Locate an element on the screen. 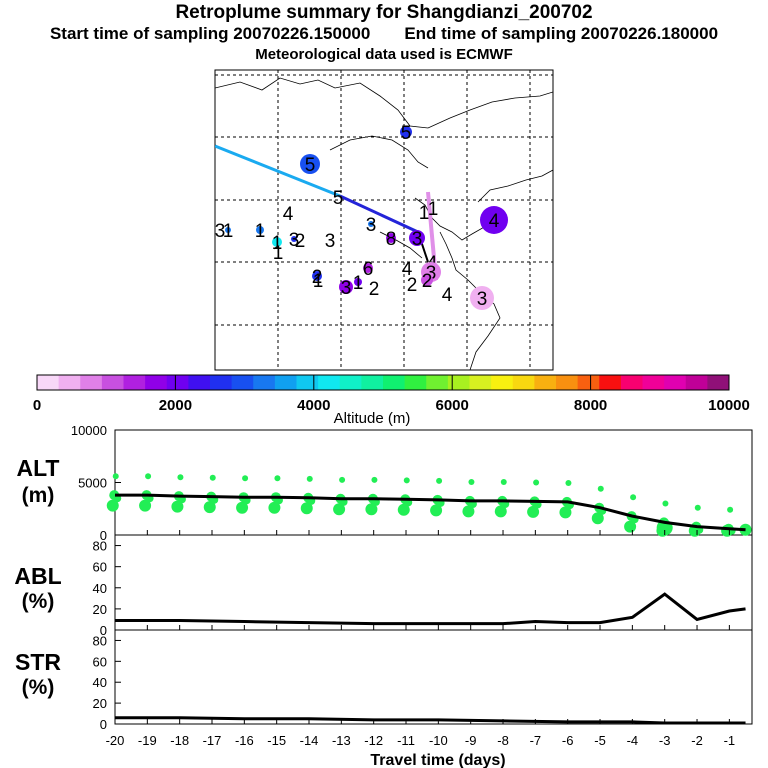 The image size is (768, 768). colorbar-tick-label: 10000 is located at coordinates (729, 405).